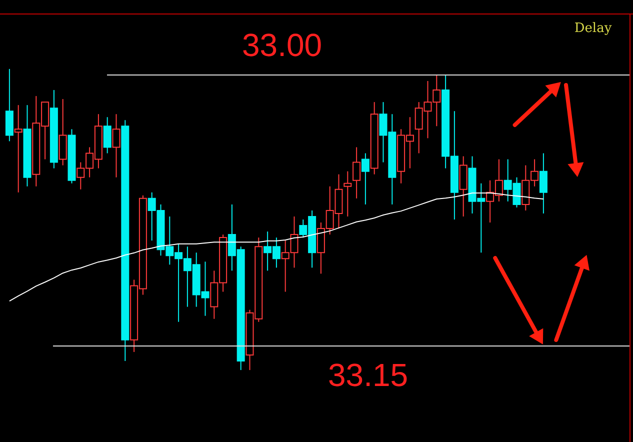 The image size is (633, 442). What do you see at coordinates (368, 375) in the screenshot?
I see `annotation: 33.15` at bounding box center [368, 375].